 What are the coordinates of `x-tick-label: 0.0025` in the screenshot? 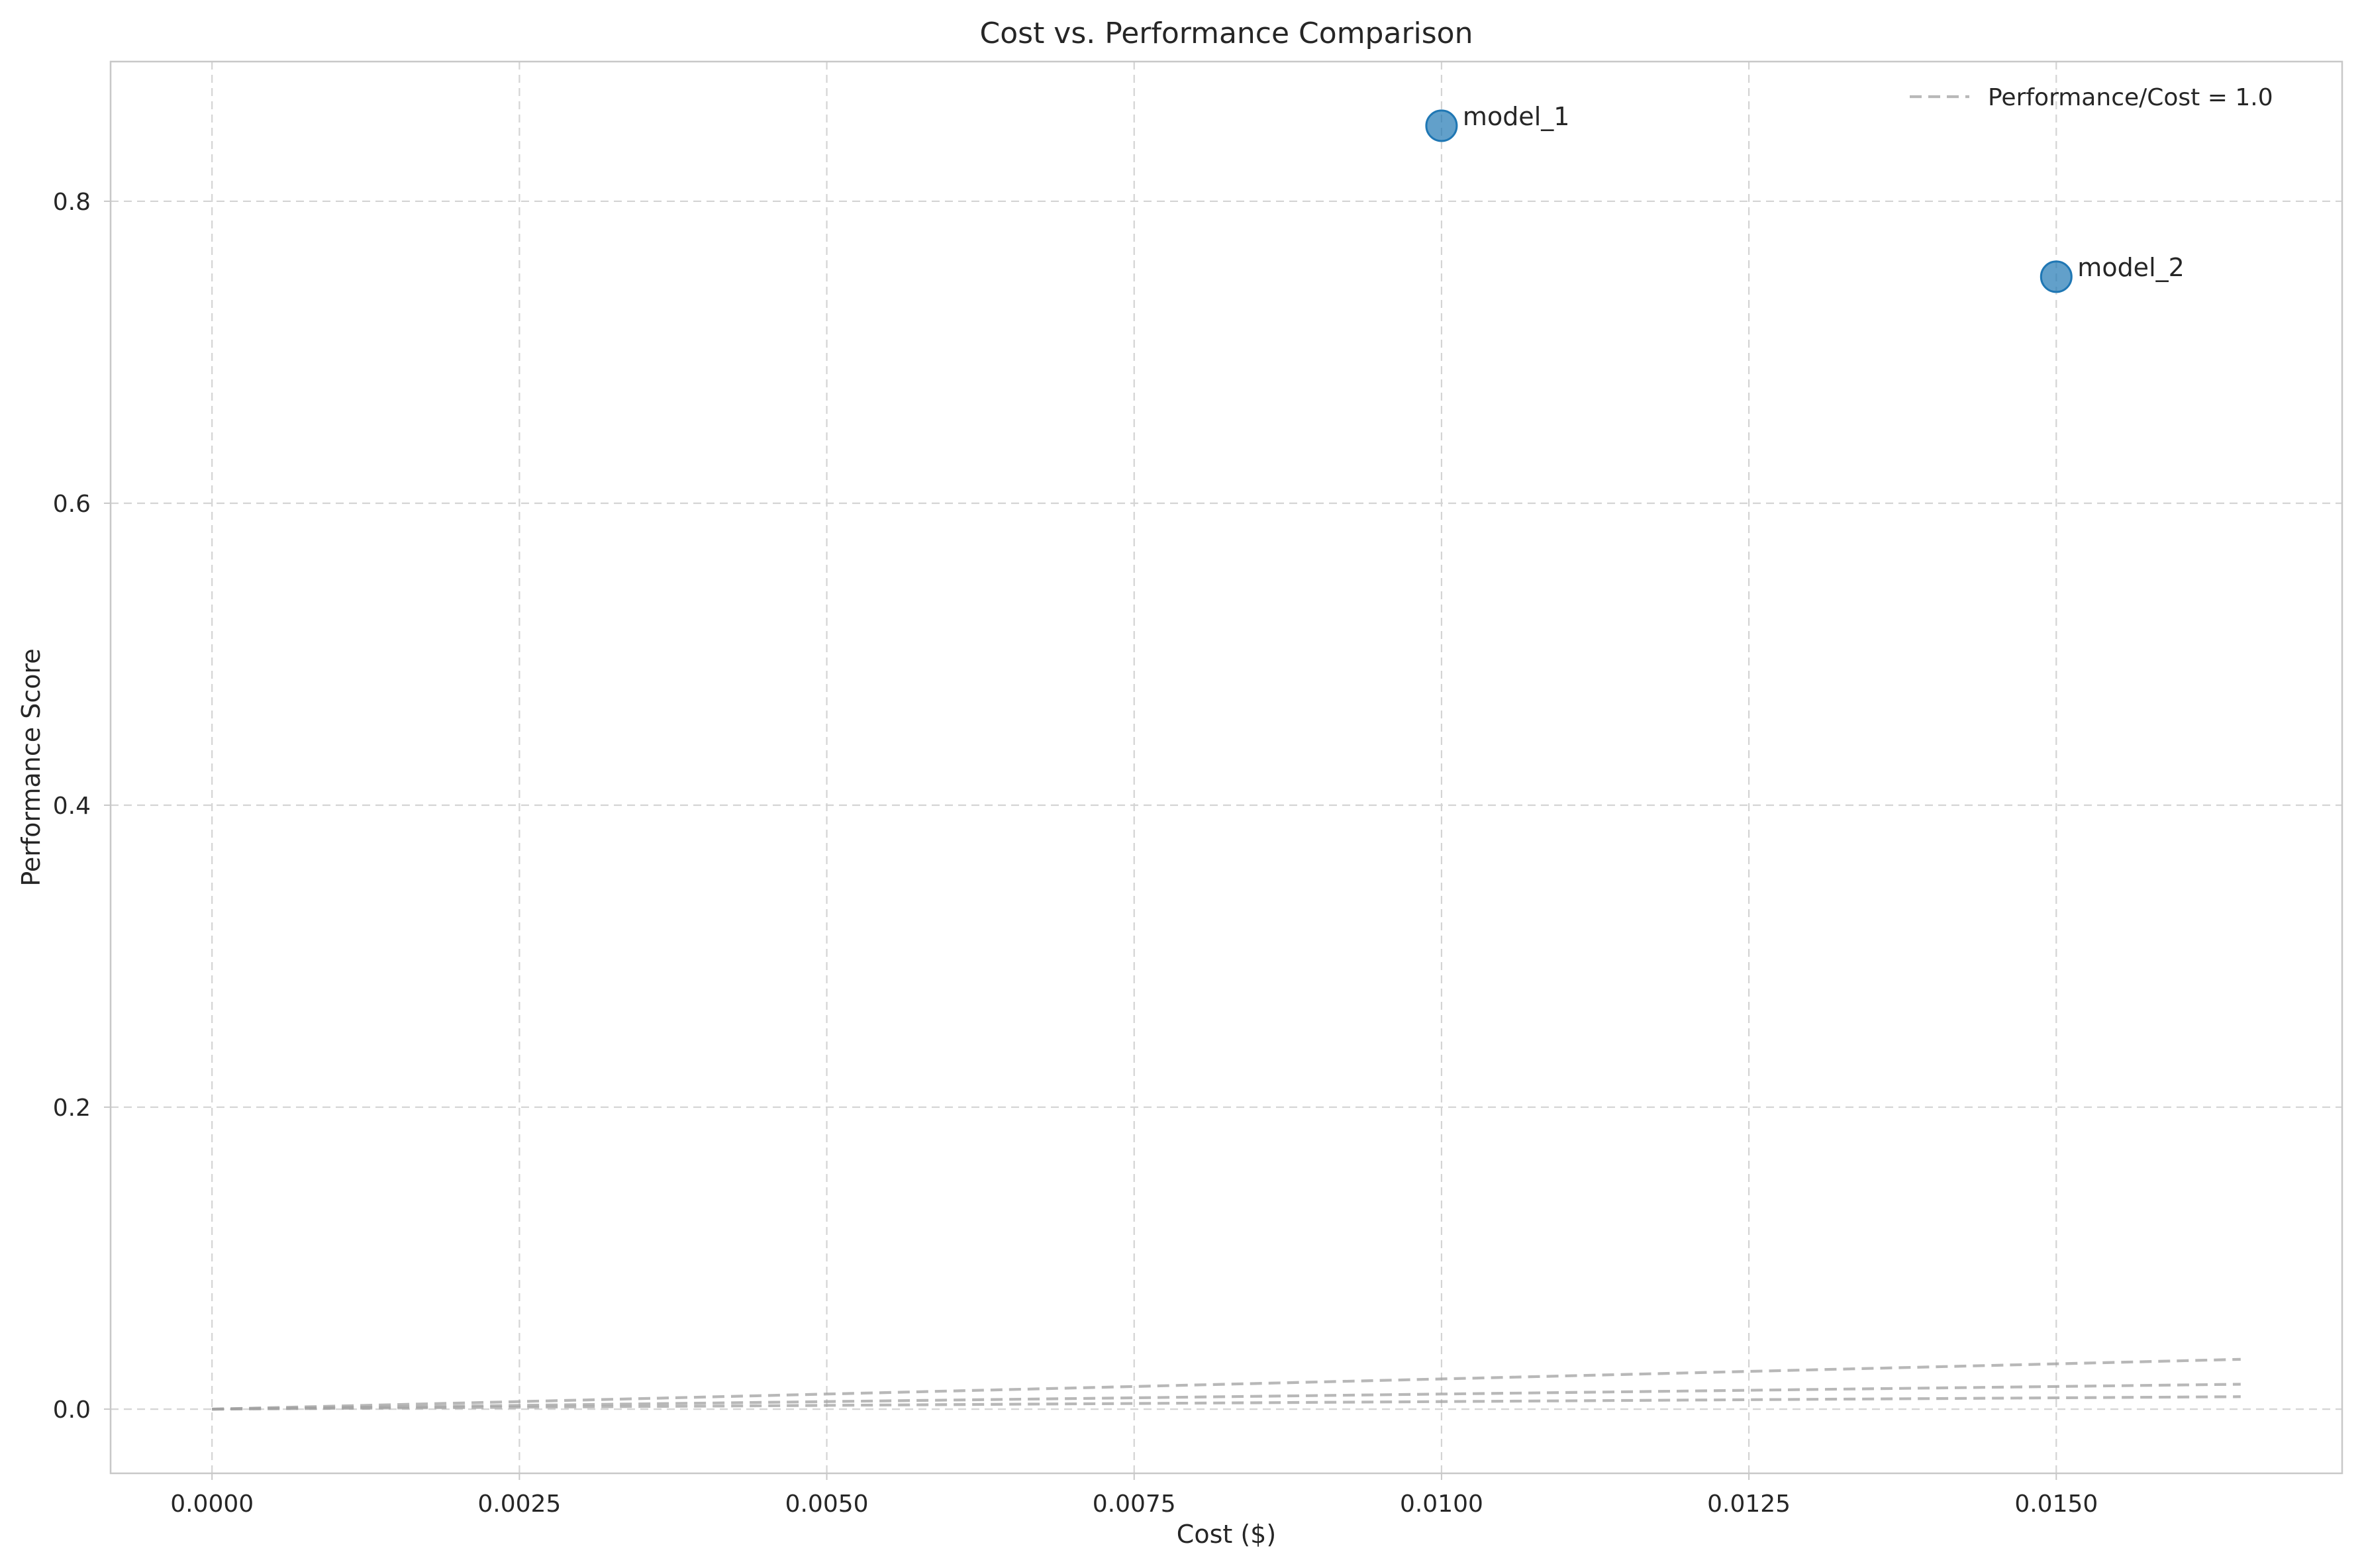 It's located at (519, 1504).